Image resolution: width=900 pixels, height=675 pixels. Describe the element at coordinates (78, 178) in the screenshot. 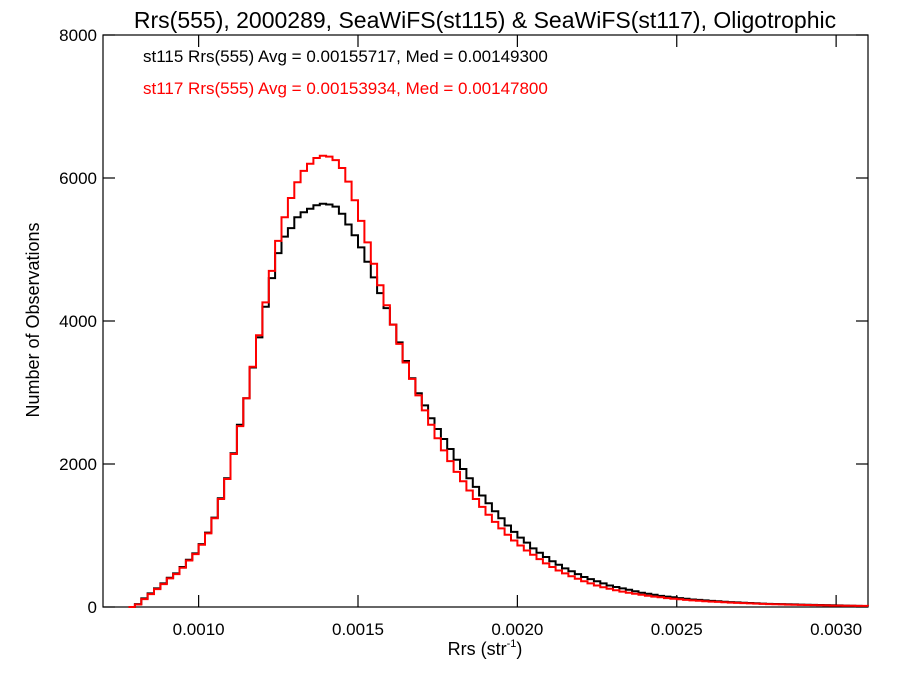

I see `y-tick-label: 6000` at that location.